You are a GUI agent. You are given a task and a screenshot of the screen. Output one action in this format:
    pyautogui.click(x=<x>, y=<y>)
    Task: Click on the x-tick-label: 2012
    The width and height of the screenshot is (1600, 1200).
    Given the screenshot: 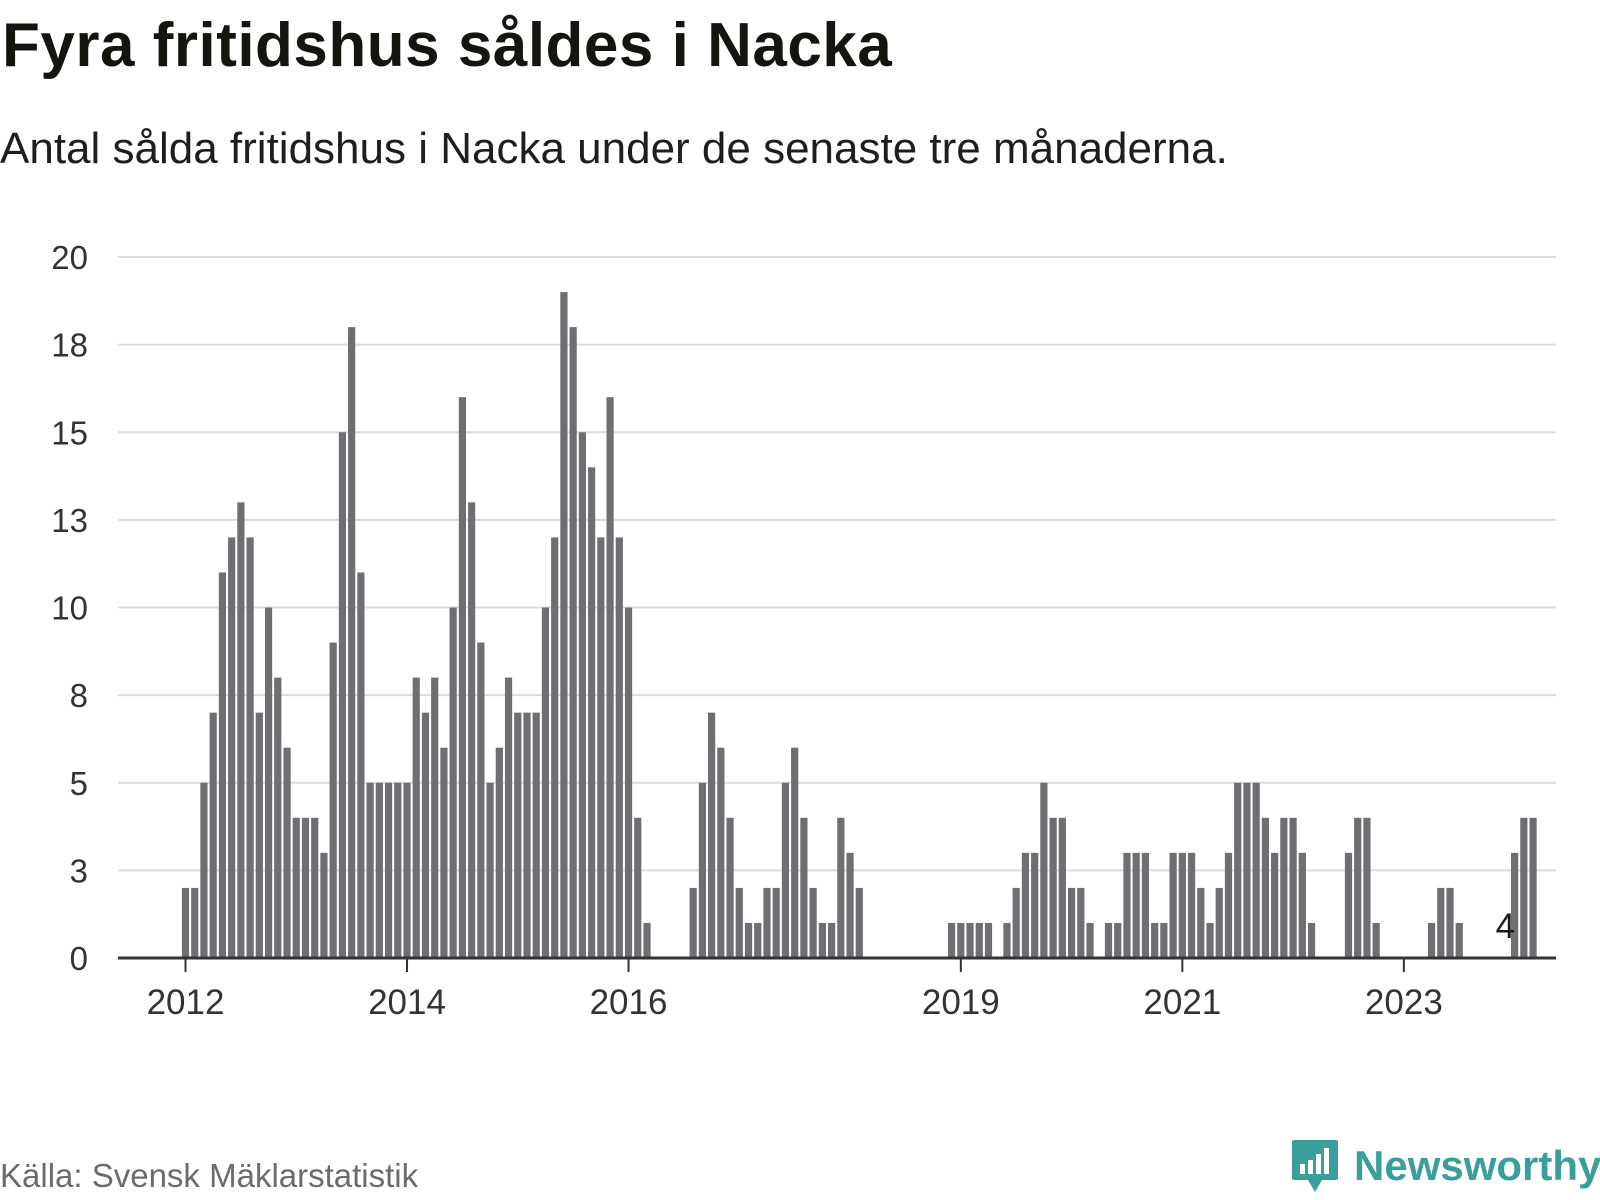 What is the action you would take?
    pyautogui.click(x=186, y=1002)
    